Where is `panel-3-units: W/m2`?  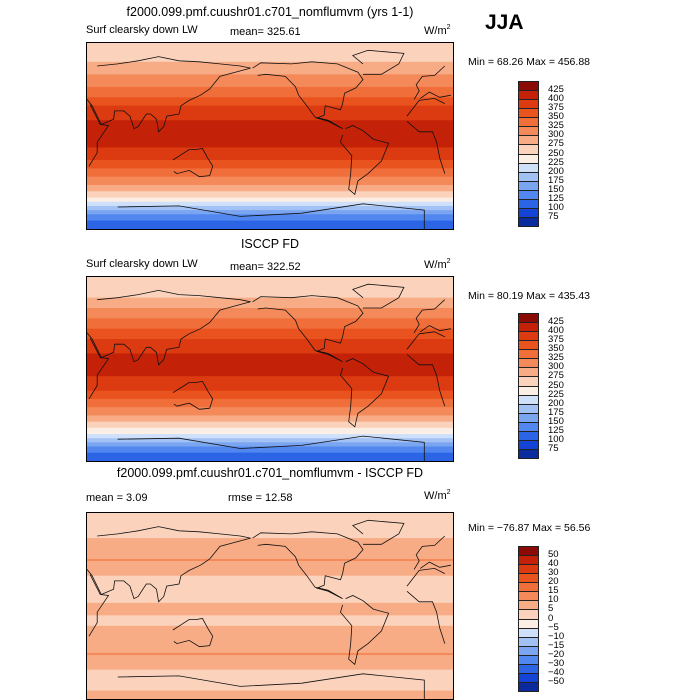
panel-3-units: W/m2 is located at coordinates (437, 495).